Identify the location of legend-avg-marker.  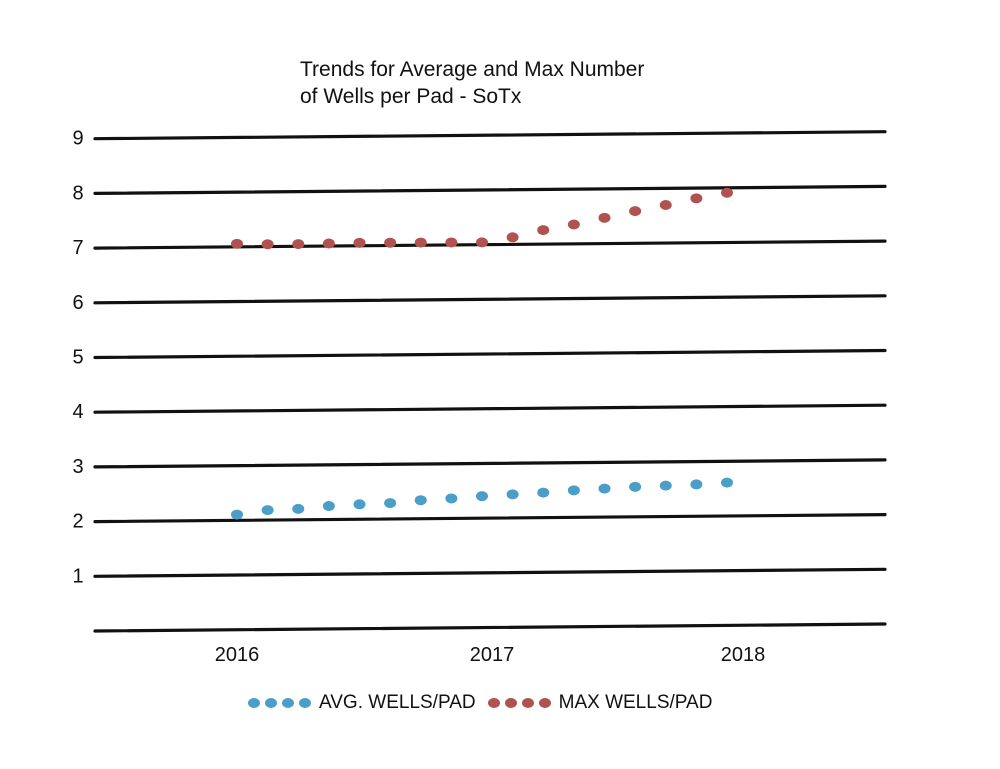
(279, 703).